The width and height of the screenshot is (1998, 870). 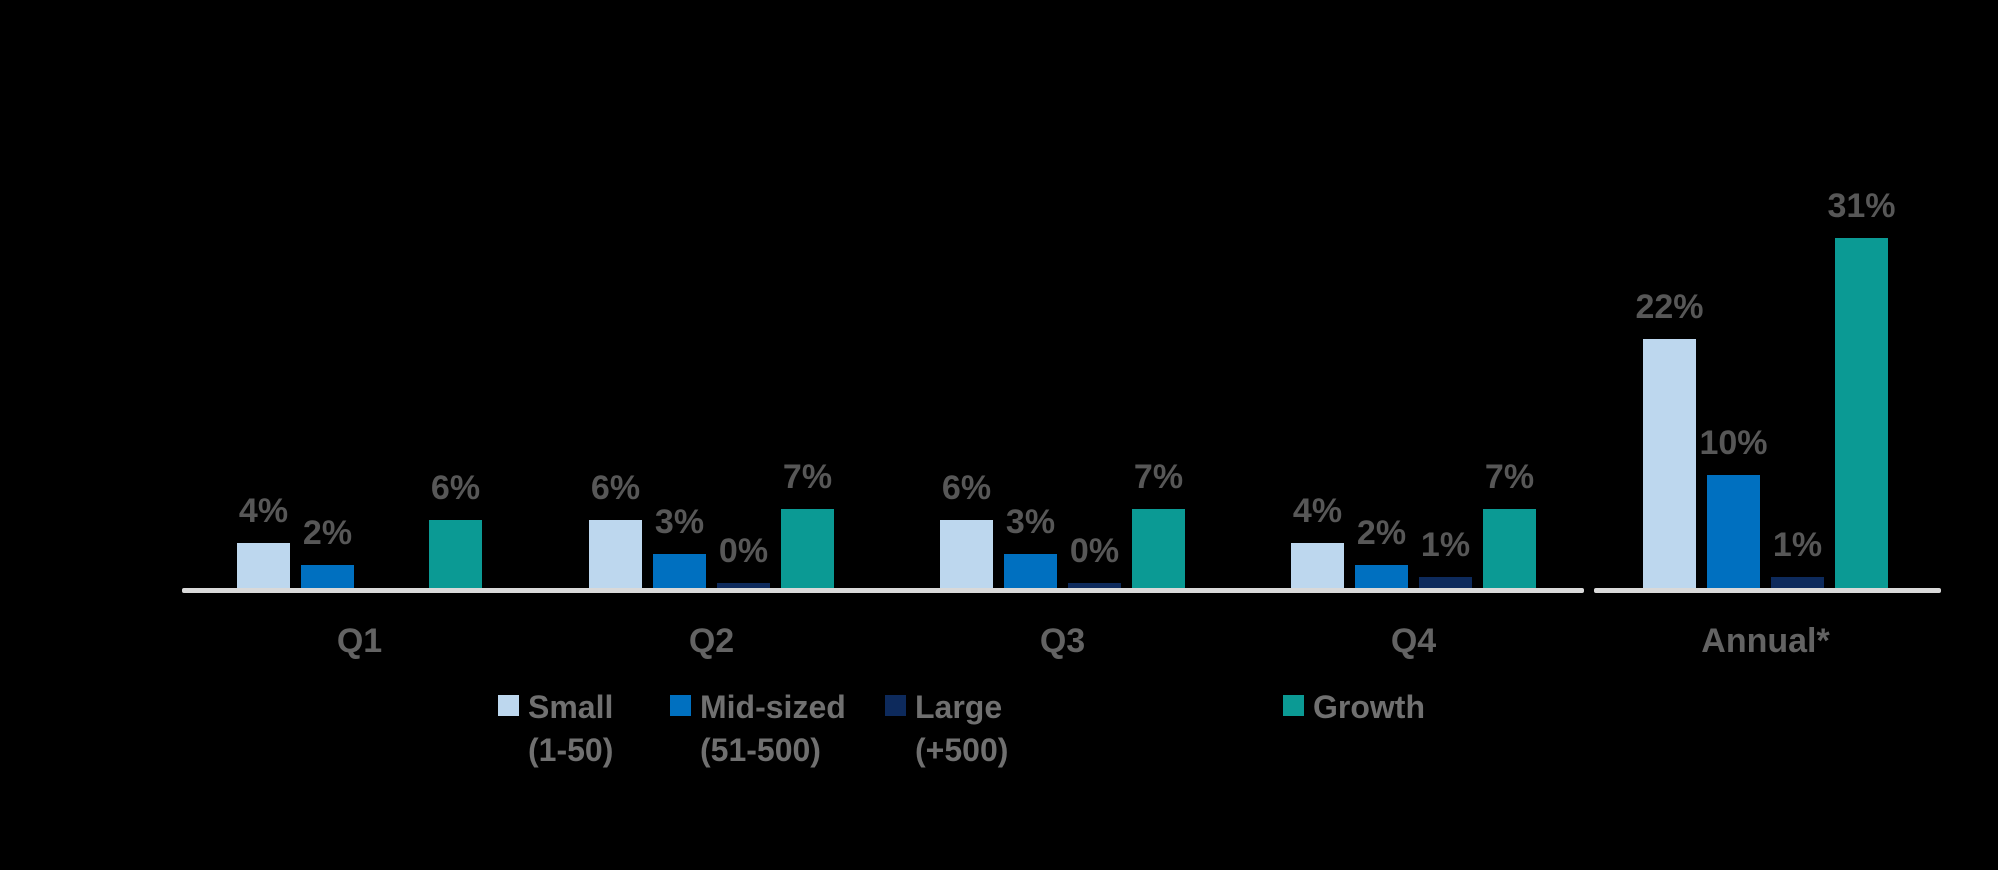 What do you see at coordinates (1509, 477) in the screenshot?
I see `value-label-growth-q4: 7%` at bounding box center [1509, 477].